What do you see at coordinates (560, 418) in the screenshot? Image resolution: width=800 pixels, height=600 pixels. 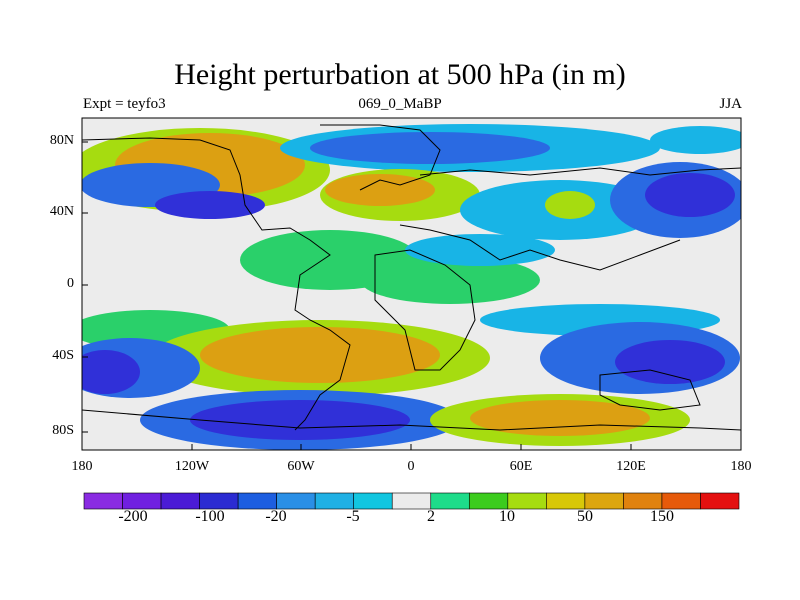 I see `contour-pse-orange` at bounding box center [560, 418].